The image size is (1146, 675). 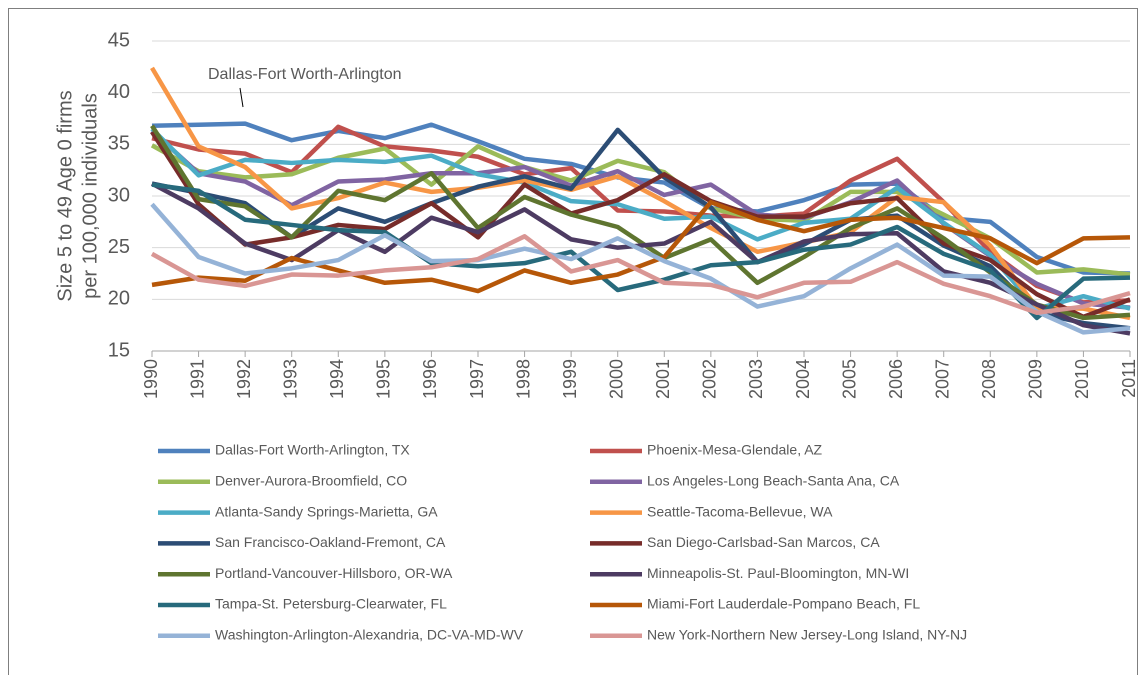 I want to click on x-tick-label: 1993, so click(x=290, y=379).